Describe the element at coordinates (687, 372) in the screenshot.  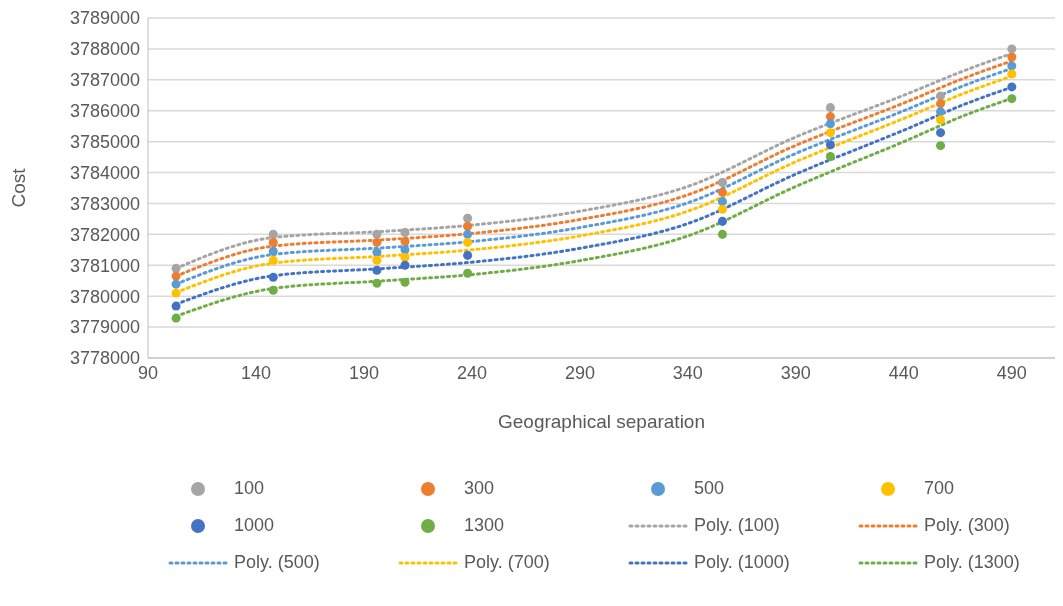
I see `x-tick-label: 340` at that location.